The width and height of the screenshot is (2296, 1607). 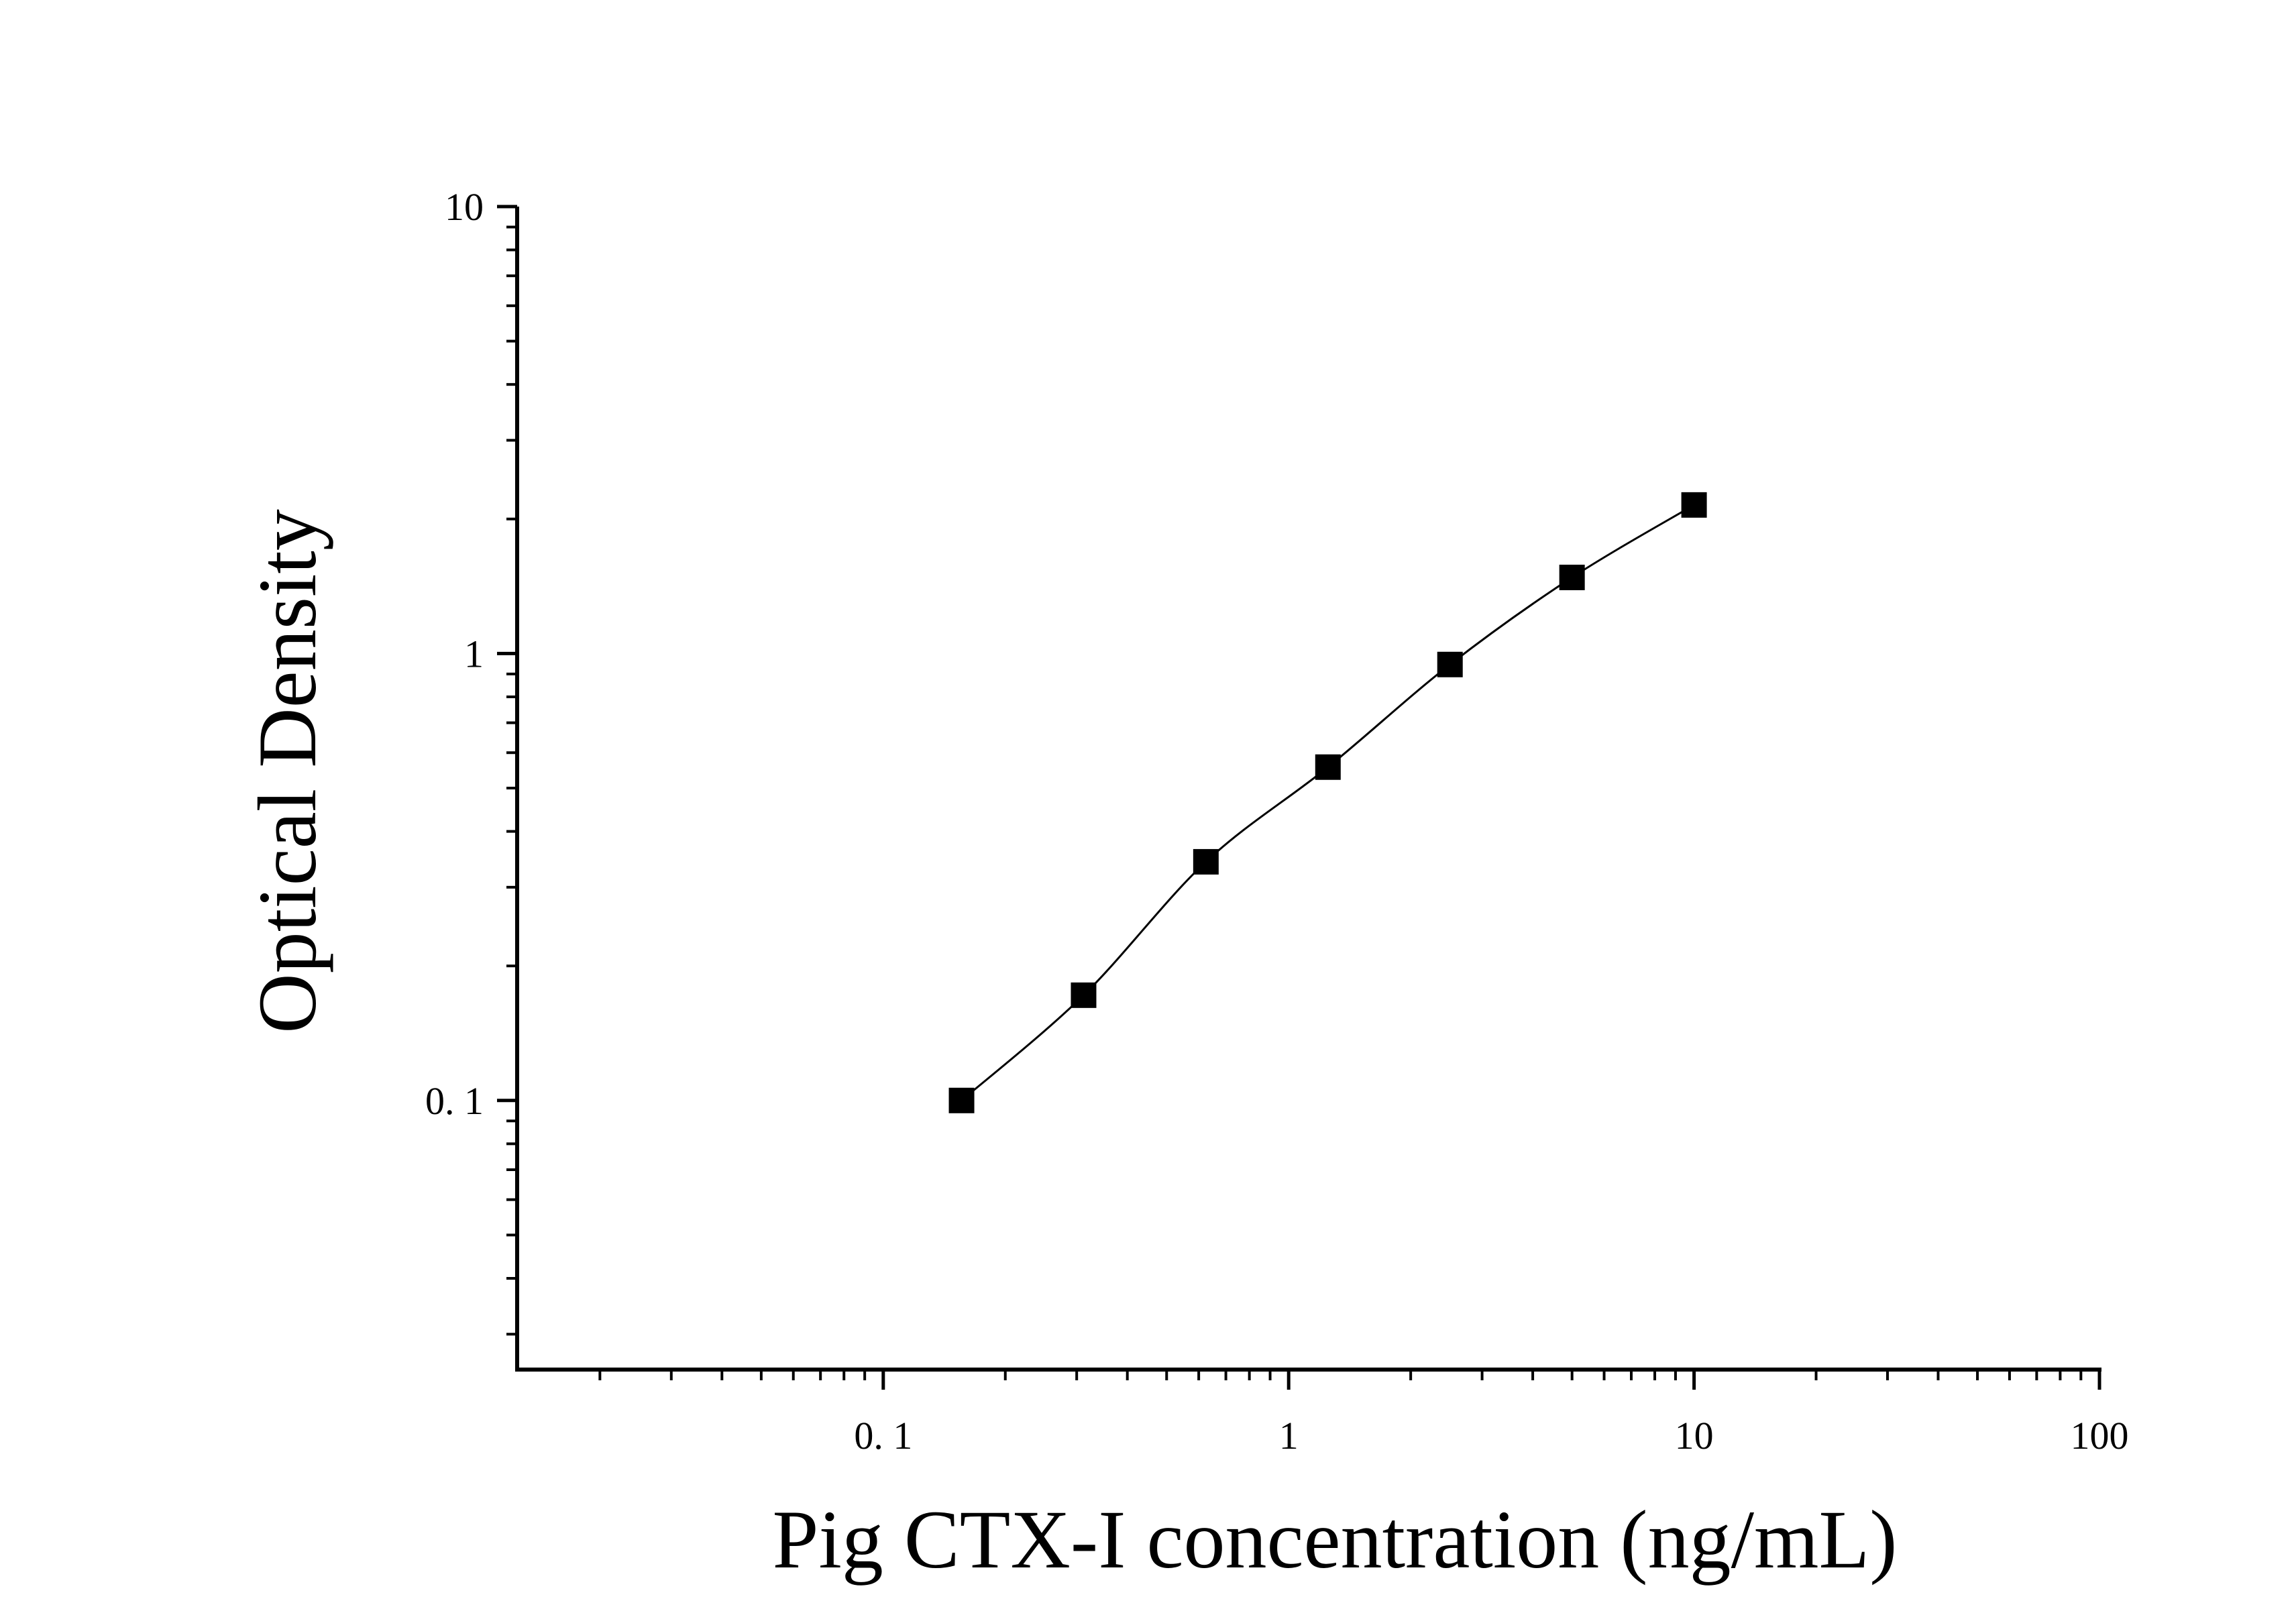 I want to click on data-markers, so click(x=1327, y=802).